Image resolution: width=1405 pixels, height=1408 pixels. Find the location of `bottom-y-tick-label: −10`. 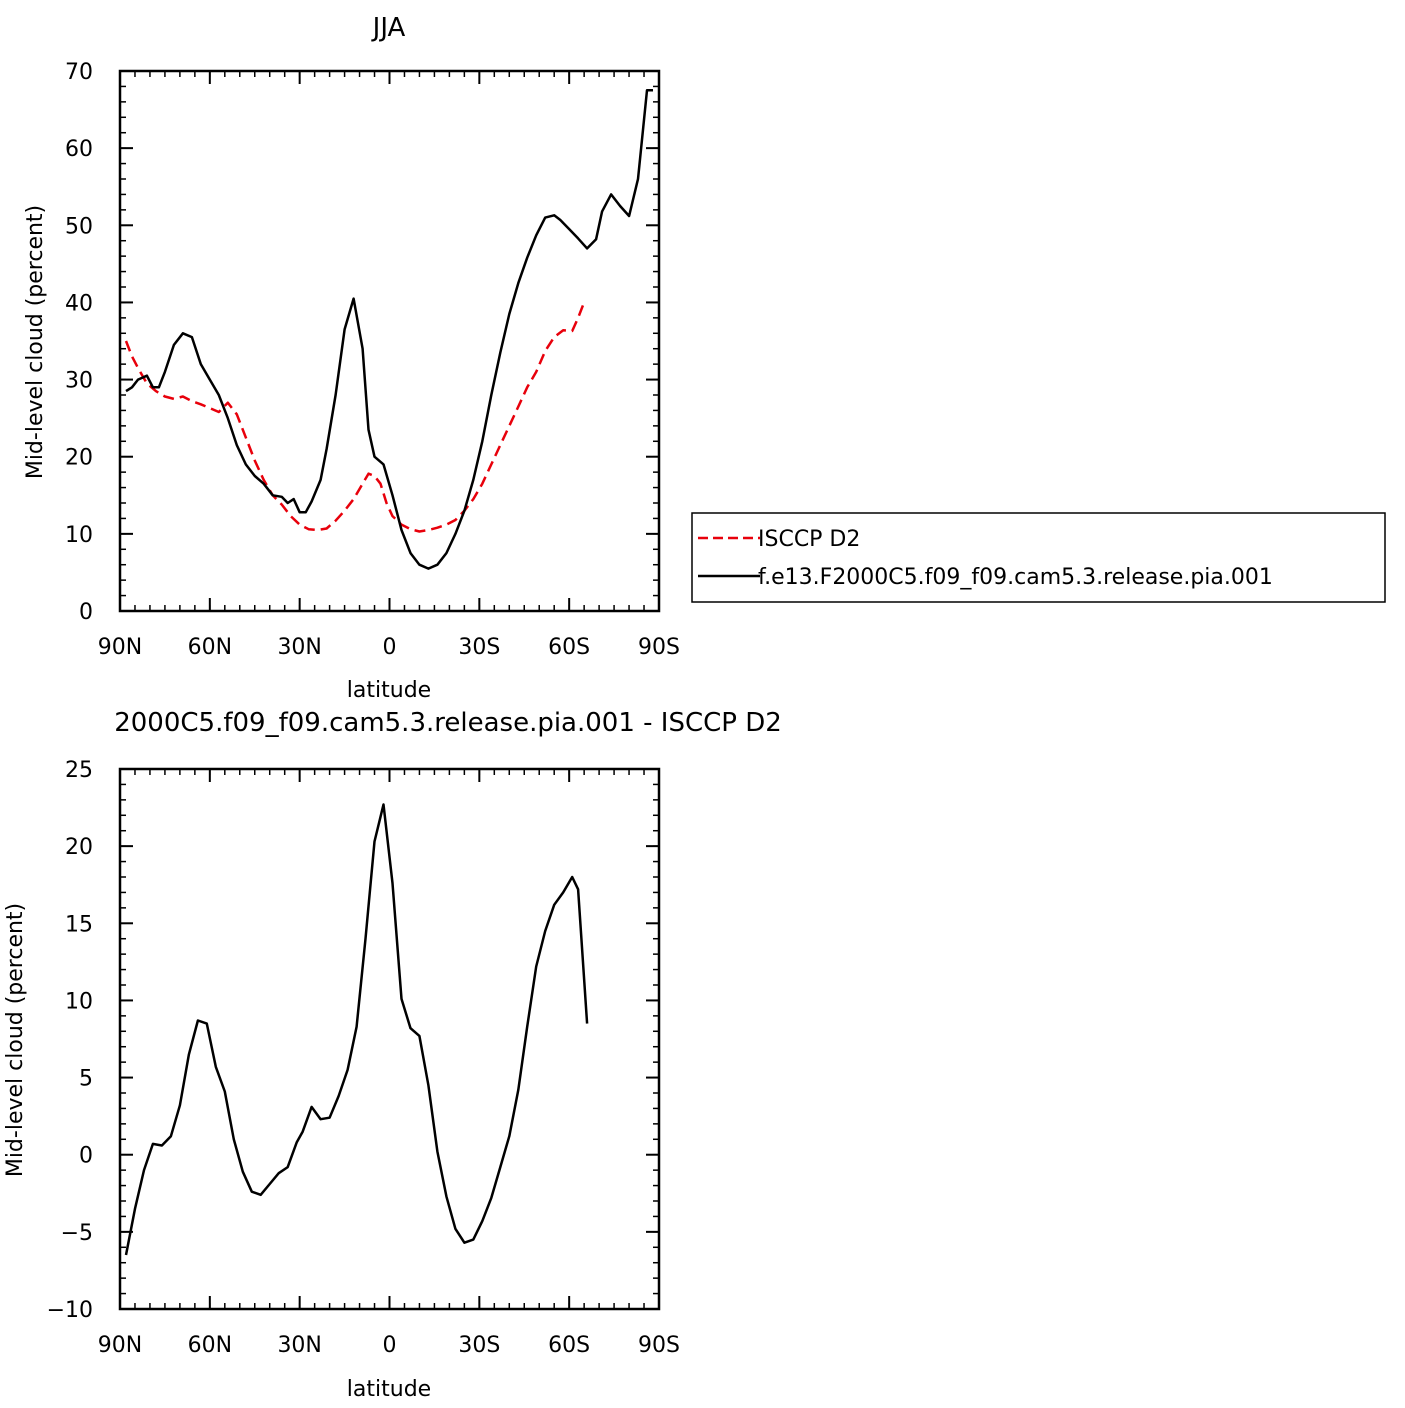

bottom-y-tick-label: −10 is located at coordinates (70, 1310).